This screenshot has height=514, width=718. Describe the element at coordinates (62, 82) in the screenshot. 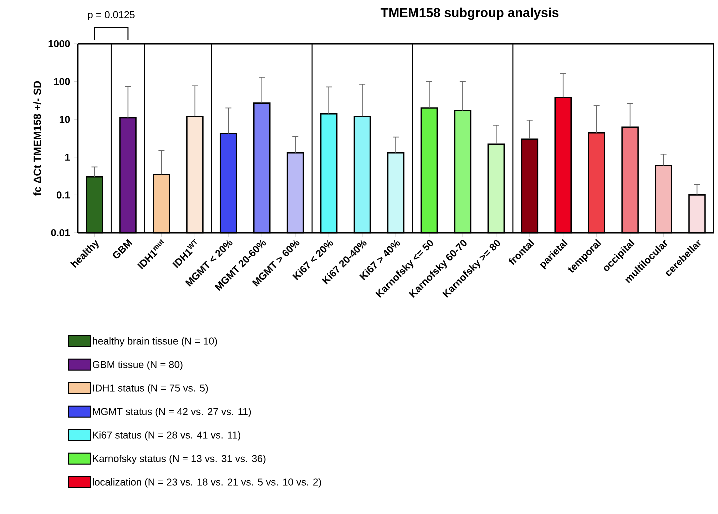

I see `y-tick-label: 100` at that location.